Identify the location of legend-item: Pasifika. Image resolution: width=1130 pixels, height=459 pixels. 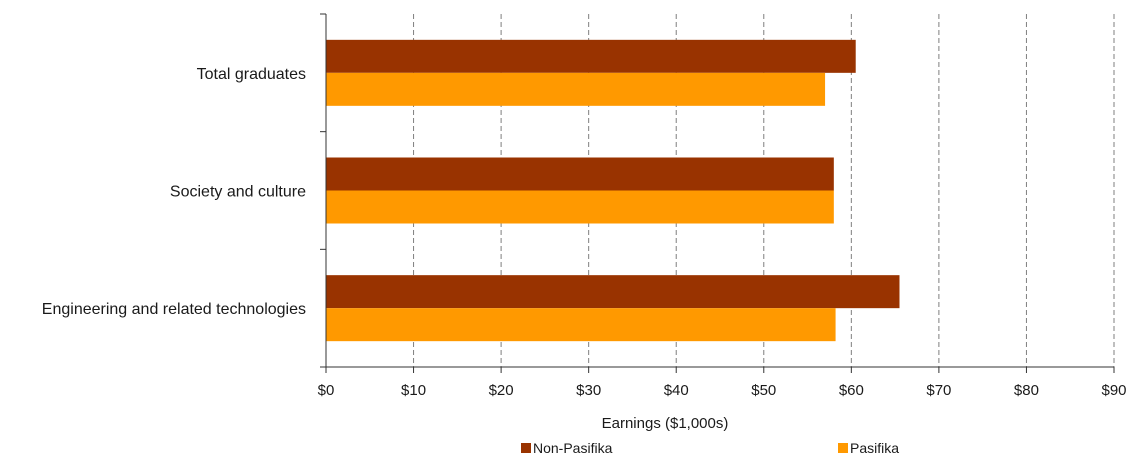
(868, 448).